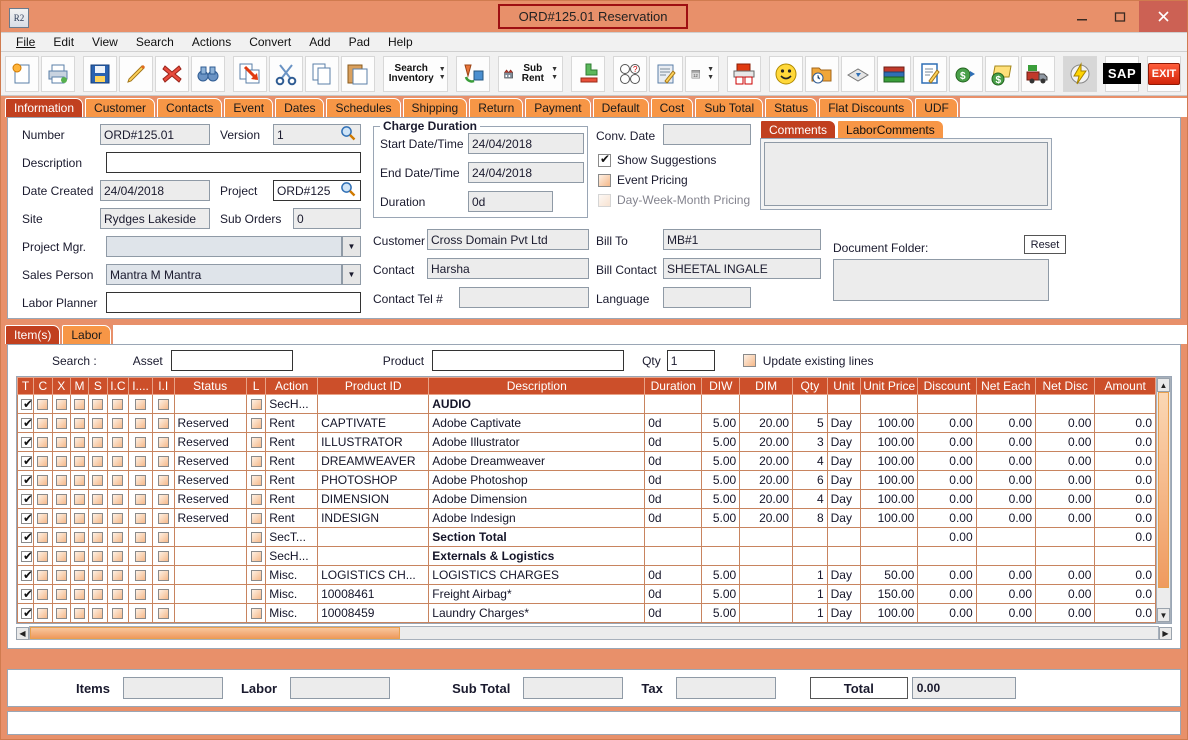  Describe the element at coordinates (373, 404) in the screenshot. I see `cell-product-id` at that location.